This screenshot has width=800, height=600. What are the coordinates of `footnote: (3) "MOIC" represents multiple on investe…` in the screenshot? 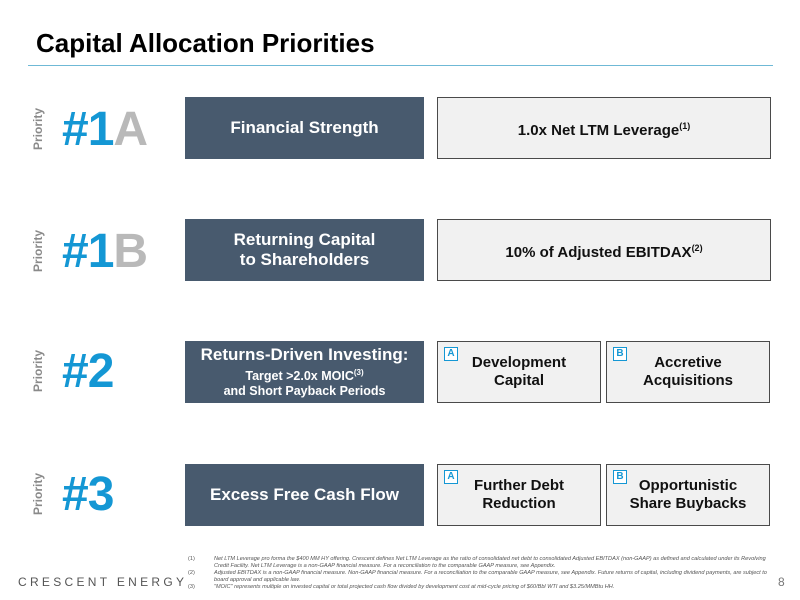 It's located at (401, 587).